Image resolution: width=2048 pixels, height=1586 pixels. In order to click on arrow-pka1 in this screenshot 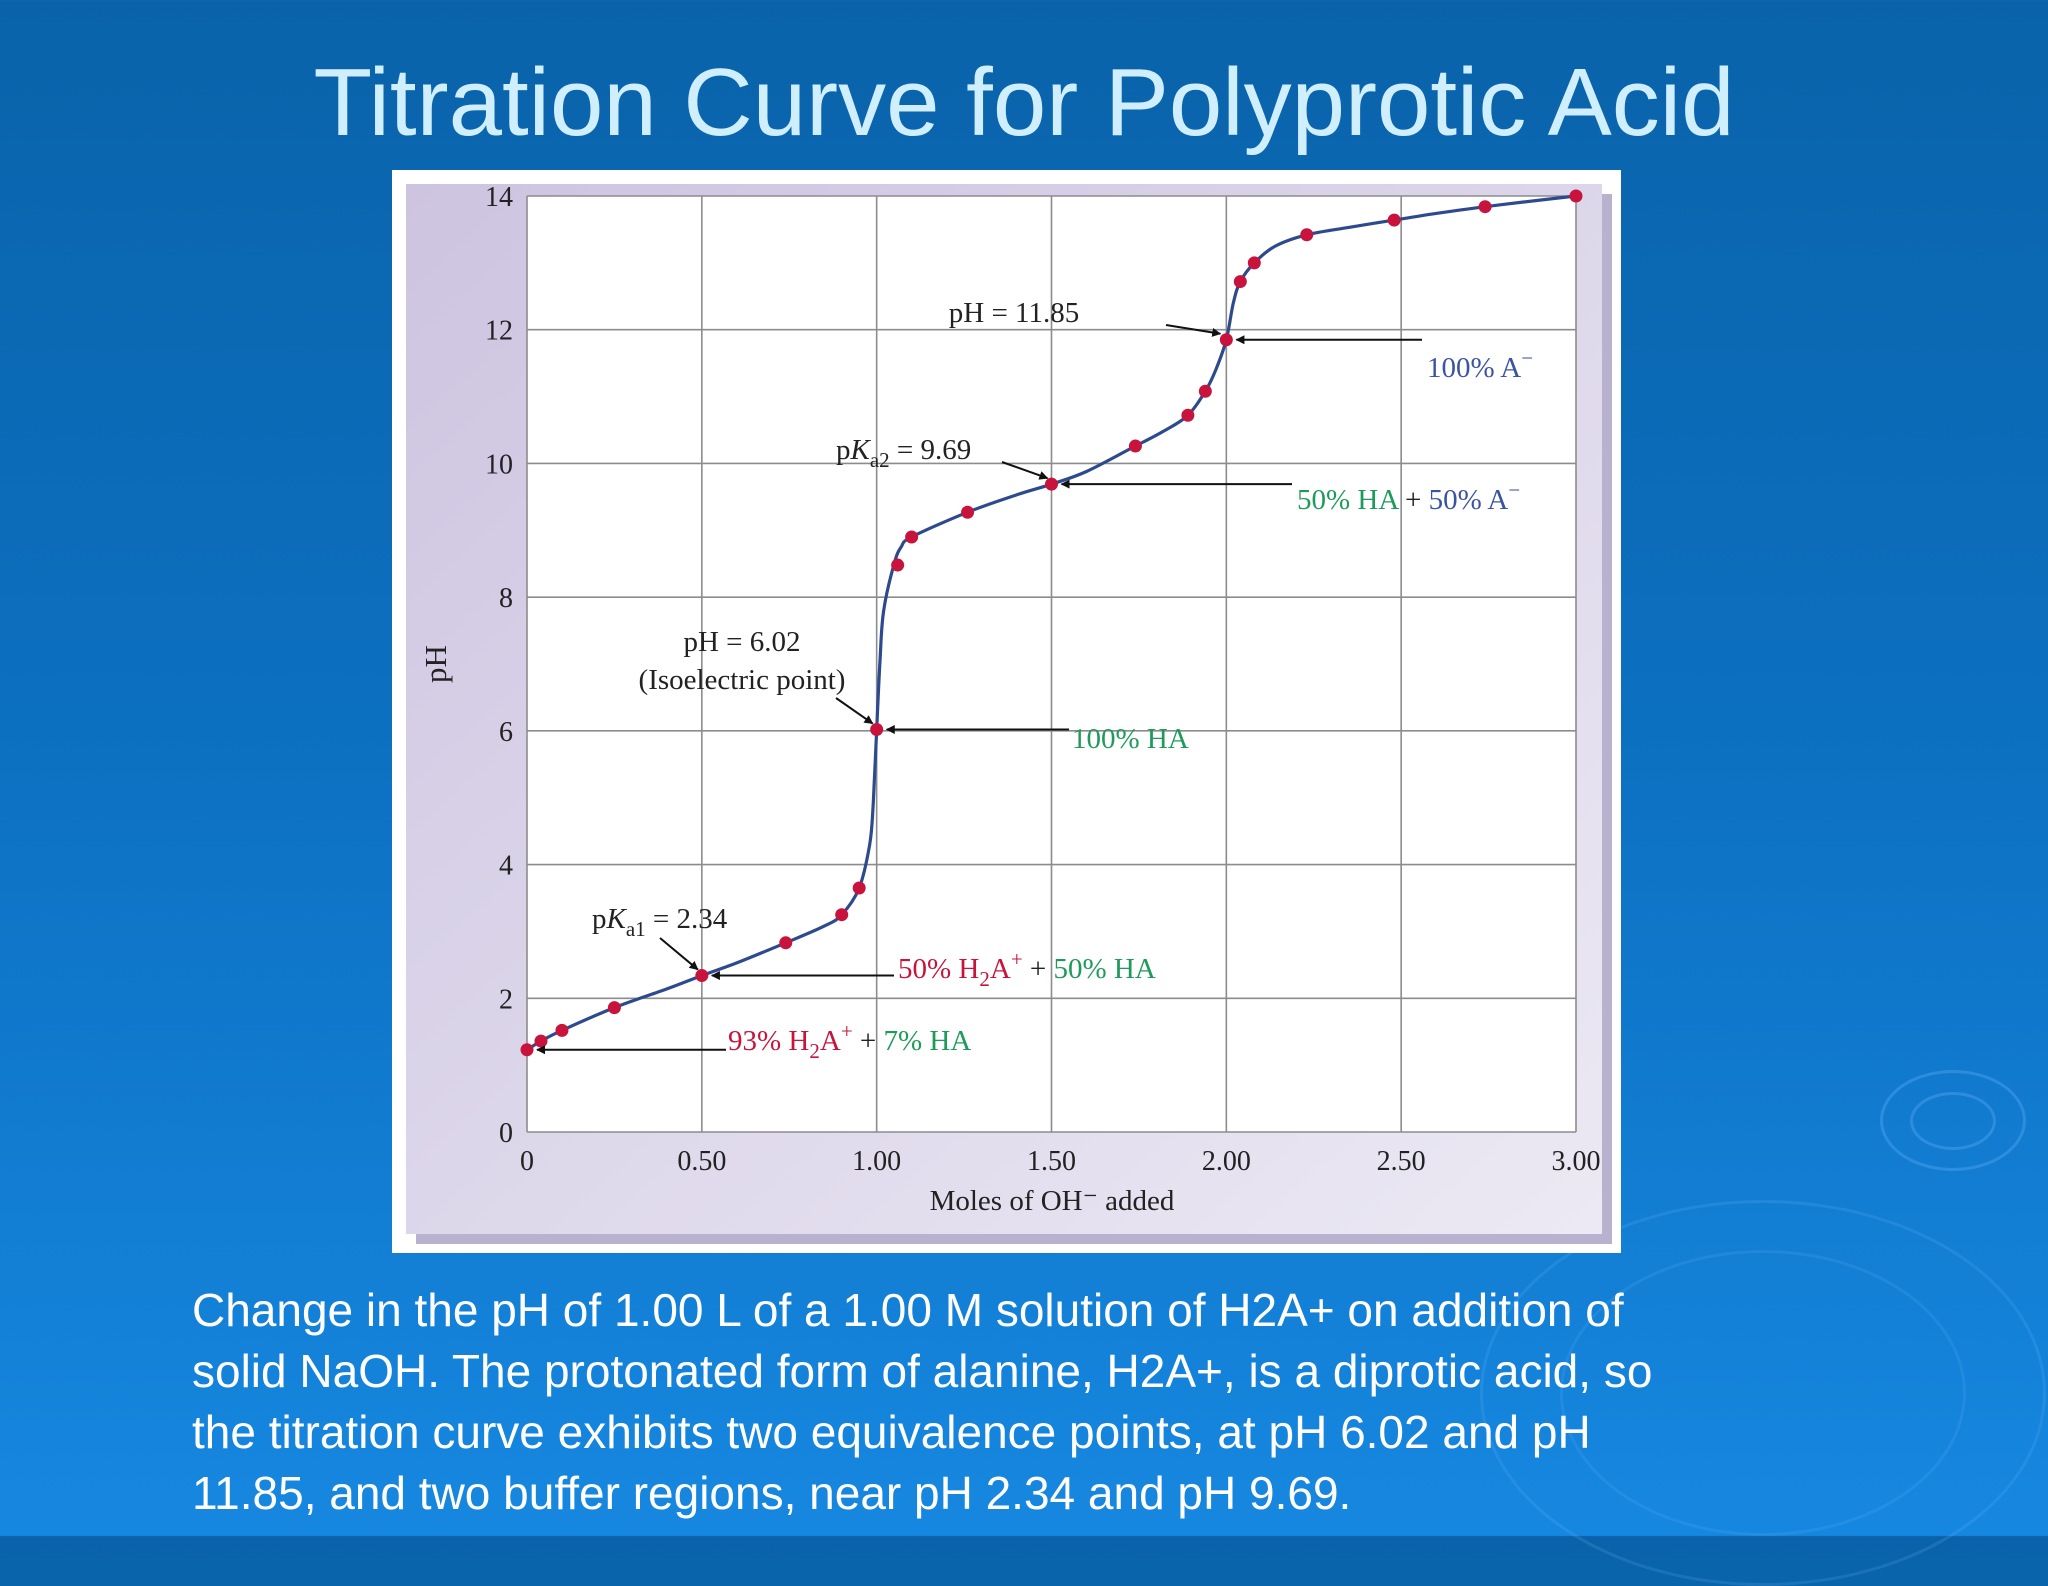, I will do `click(679, 954)`.